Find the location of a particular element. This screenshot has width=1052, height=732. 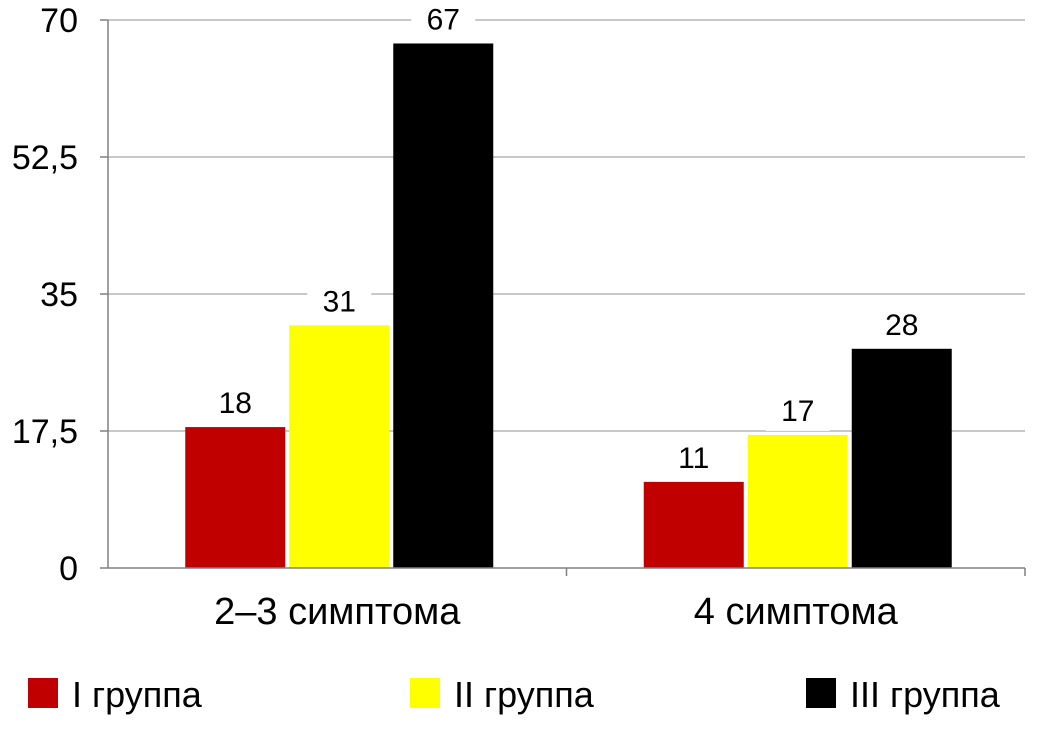

data-label: 31 is located at coordinates (339, 301).